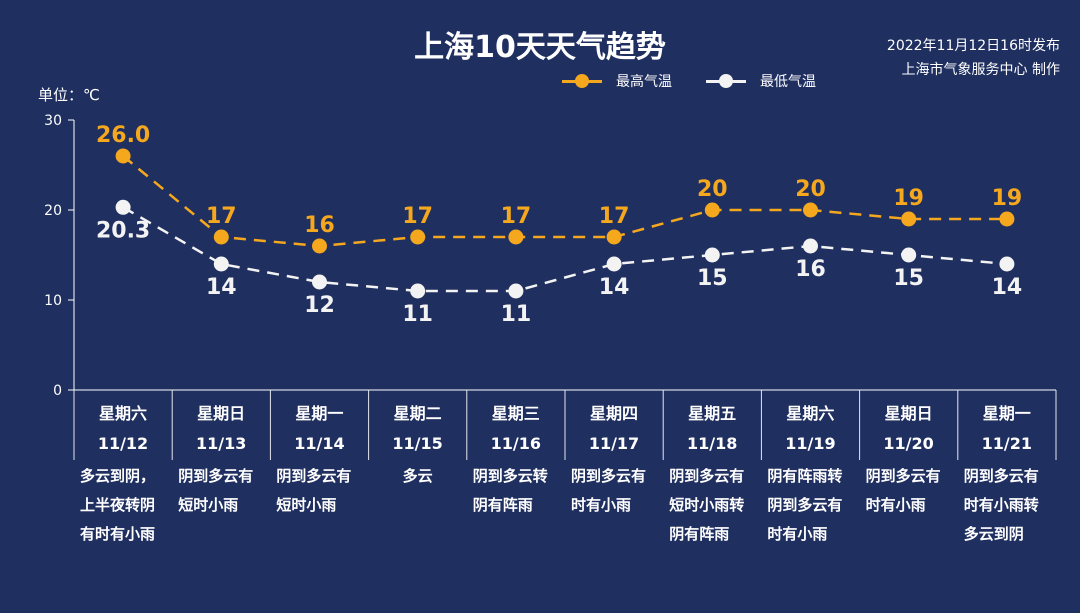 The height and width of the screenshot is (613, 1080). I want to click on day-column: 星期日 11/13, so click(221, 423).